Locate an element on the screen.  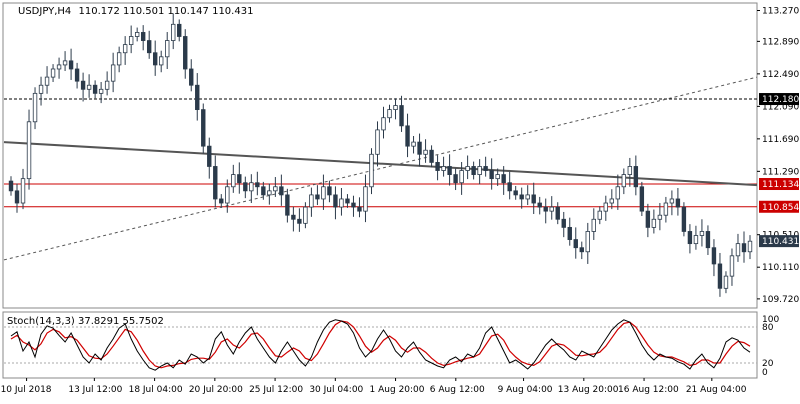
y-tick-label: 110.110 is located at coordinates (780, 268).